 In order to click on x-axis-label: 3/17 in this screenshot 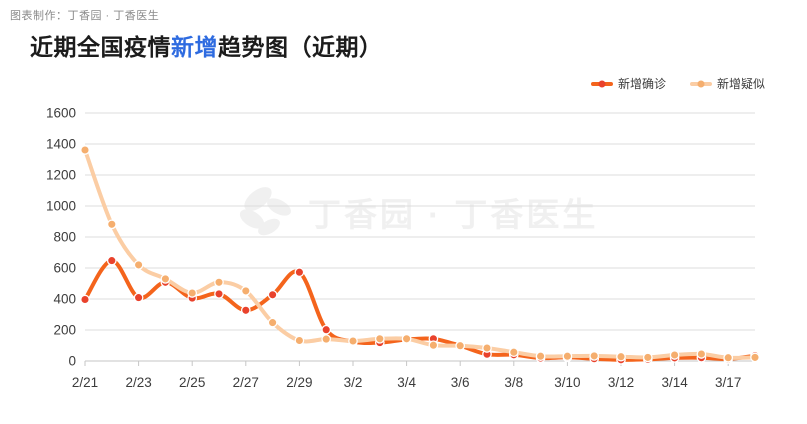, I will do `click(728, 382)`.